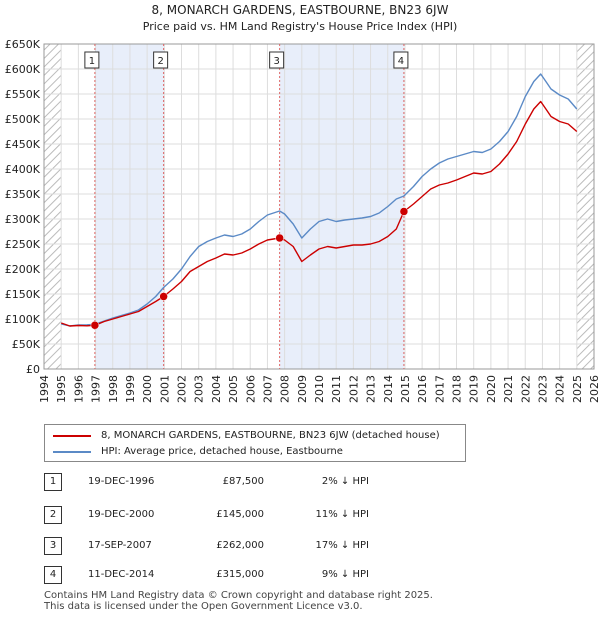 The height and width of the screenshot is (620, 600). Describe the element at coordinates (388, 389) in the screenshot. I see `x-tick-label: 2014` at that location.